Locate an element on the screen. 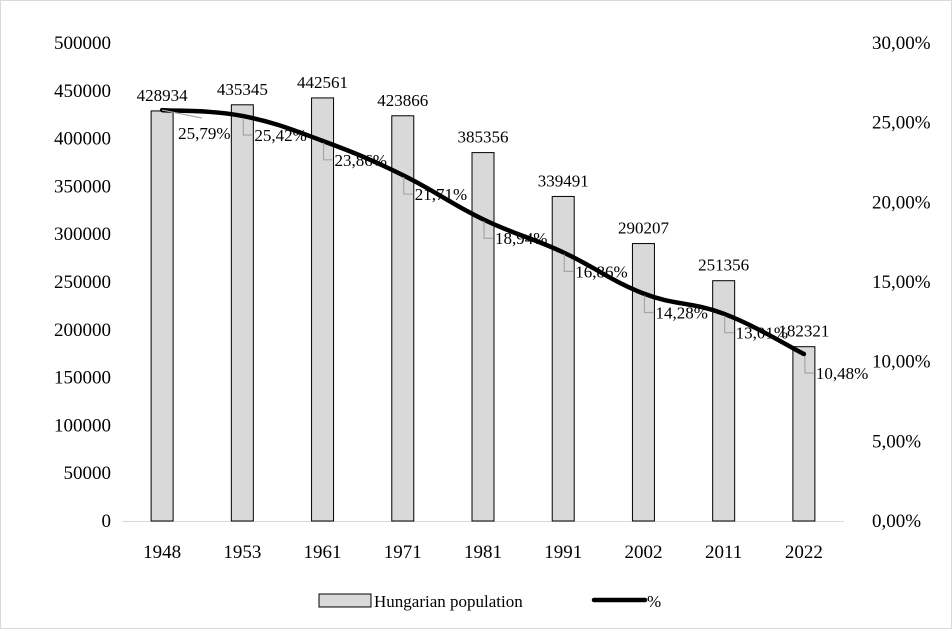 The width and height of the screenshot is (952, 633). bar-1961 is located at coordinates (323, 309).